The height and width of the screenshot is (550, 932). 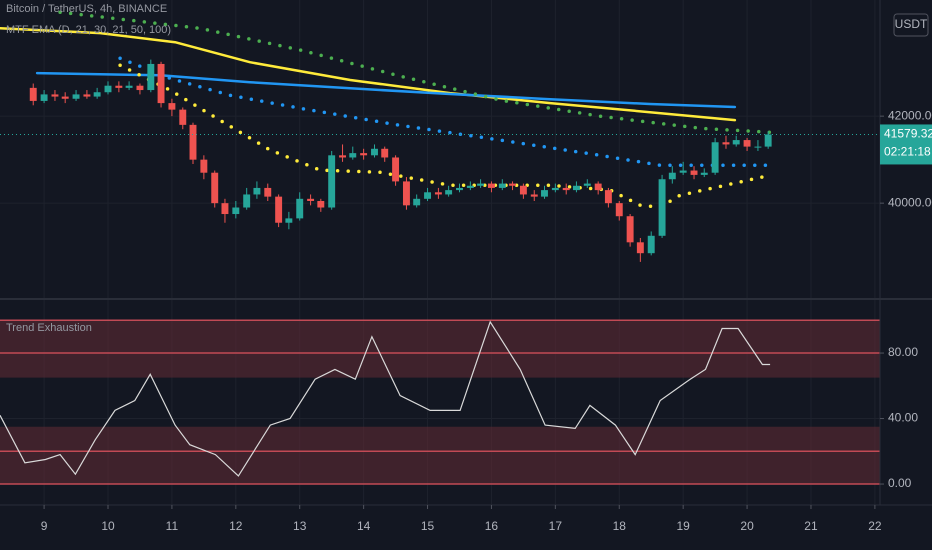 I want to click on pane-title: Trend Exhaustion, so click(x=49, y=328).